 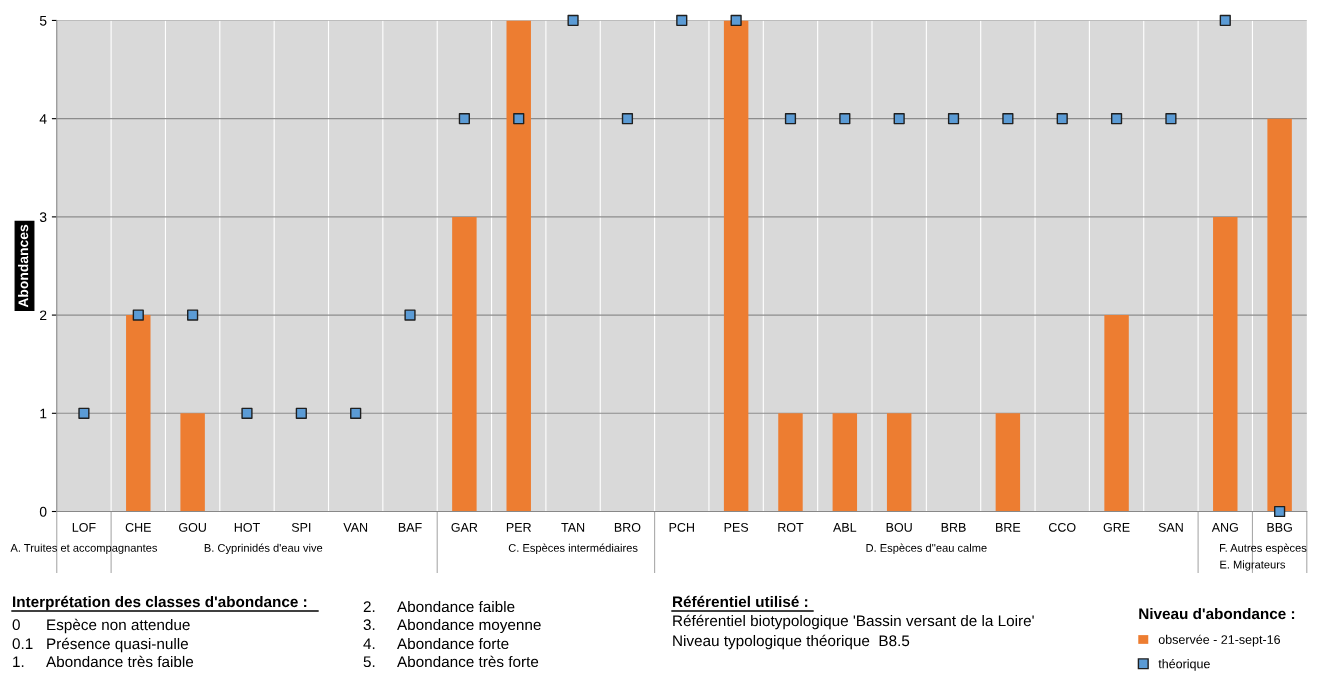 I want to click on y-tick-label: 1, so click(x=43, y=413).